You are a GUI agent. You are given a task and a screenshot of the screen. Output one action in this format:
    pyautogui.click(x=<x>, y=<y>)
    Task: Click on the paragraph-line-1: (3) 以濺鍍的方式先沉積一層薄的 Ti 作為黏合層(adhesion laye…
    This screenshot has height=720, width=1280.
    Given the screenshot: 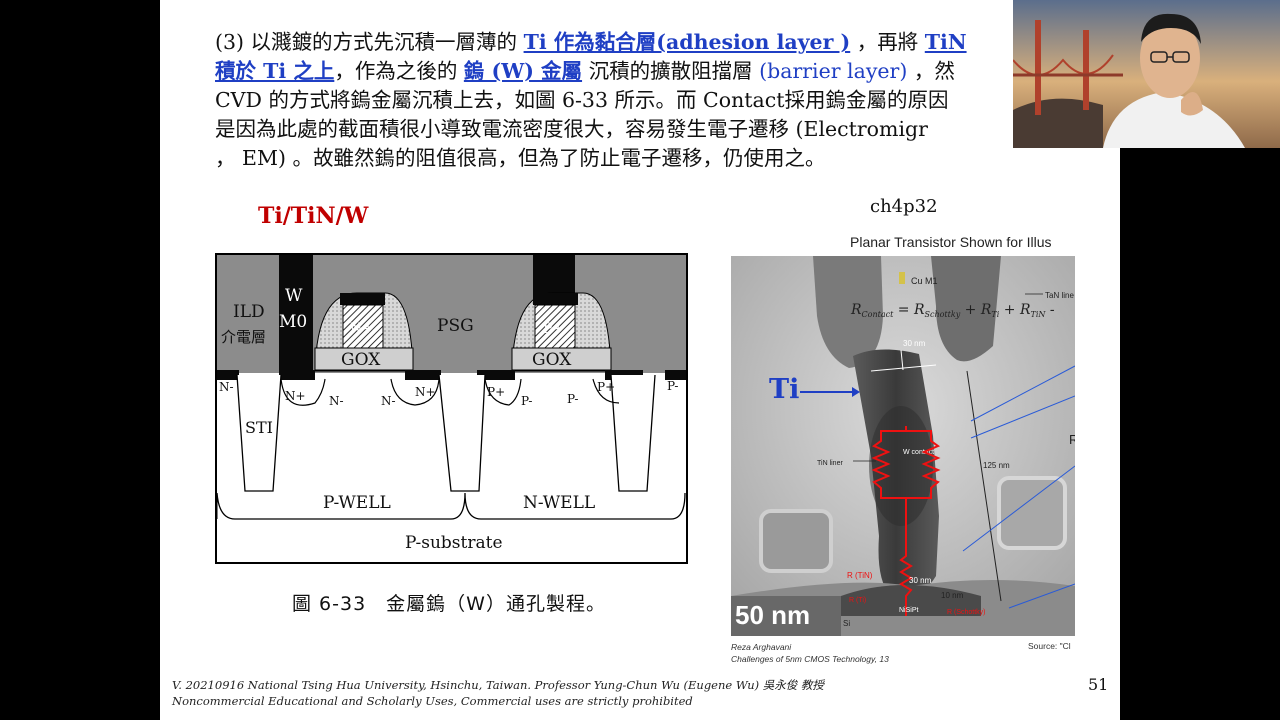 What is the action you would take?
    pyautogui.click(x=625, y=42)
    